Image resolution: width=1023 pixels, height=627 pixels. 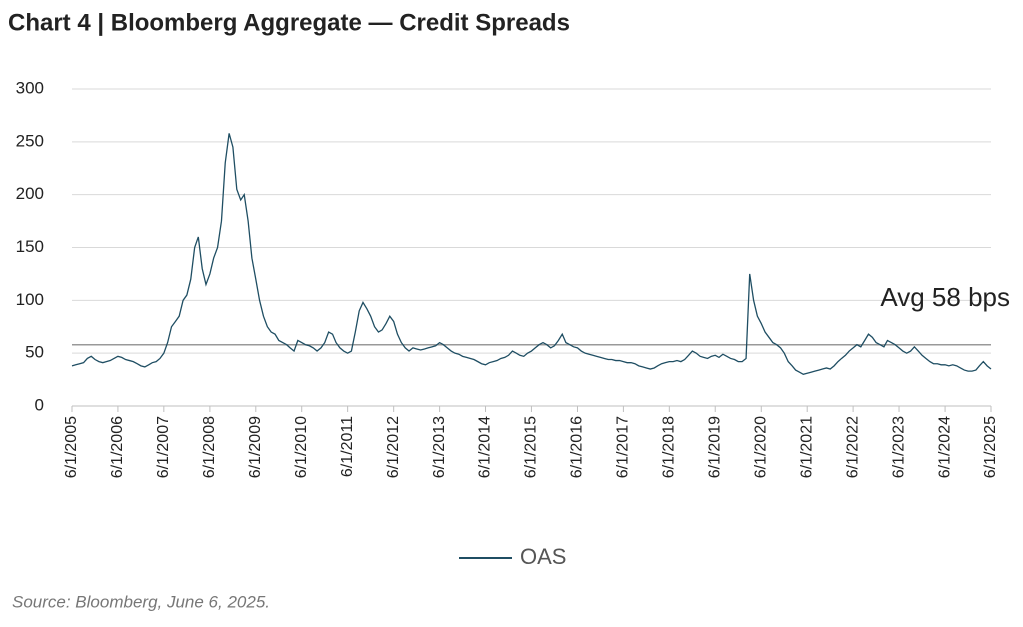 I want to click on x-tick-label: 6/1/2021, so click(x=806, y=447).